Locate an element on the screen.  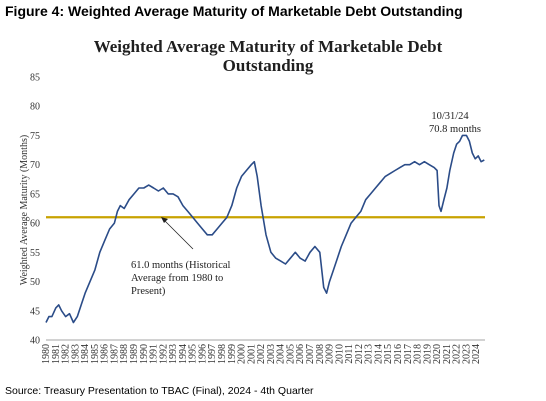
x-tick-label: 2024 is located at coordinates (476, 354).